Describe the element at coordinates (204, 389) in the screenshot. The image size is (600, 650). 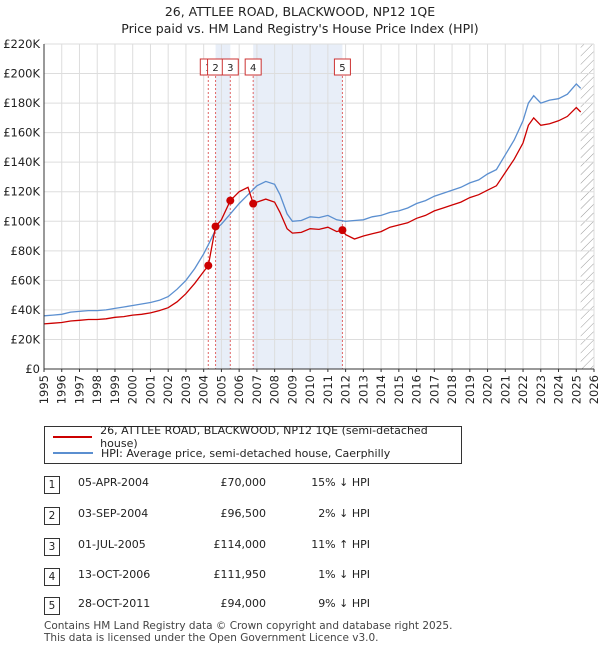
I see `x-tick-label: 2004` at that location.